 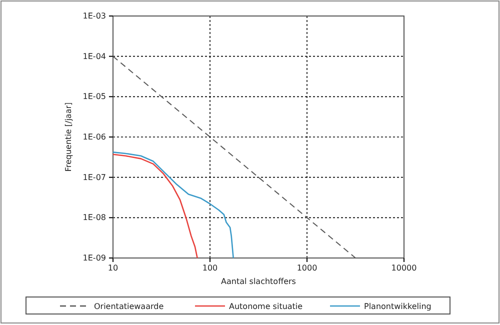 I want to click on x-tick-label: 10000, so click(x=404, y=268).